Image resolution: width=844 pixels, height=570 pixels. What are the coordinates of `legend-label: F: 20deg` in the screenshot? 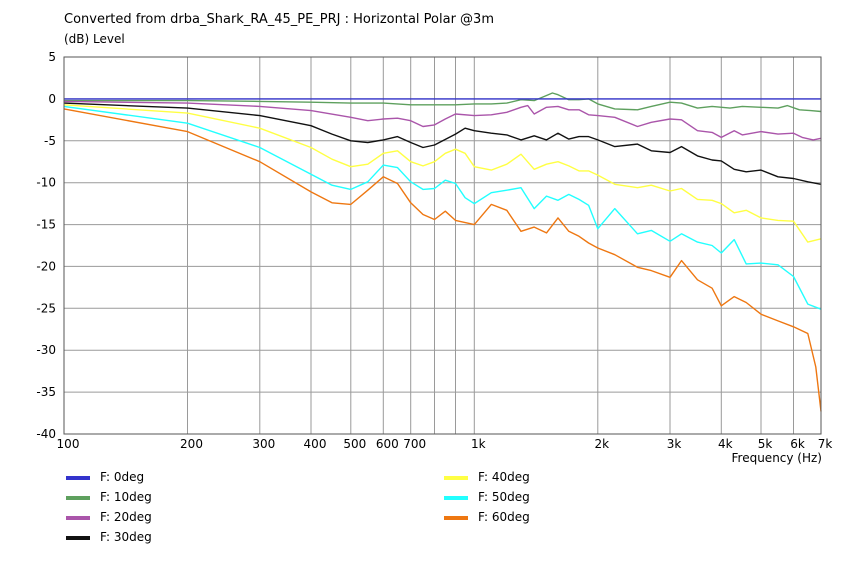 It's located at (126, 517).